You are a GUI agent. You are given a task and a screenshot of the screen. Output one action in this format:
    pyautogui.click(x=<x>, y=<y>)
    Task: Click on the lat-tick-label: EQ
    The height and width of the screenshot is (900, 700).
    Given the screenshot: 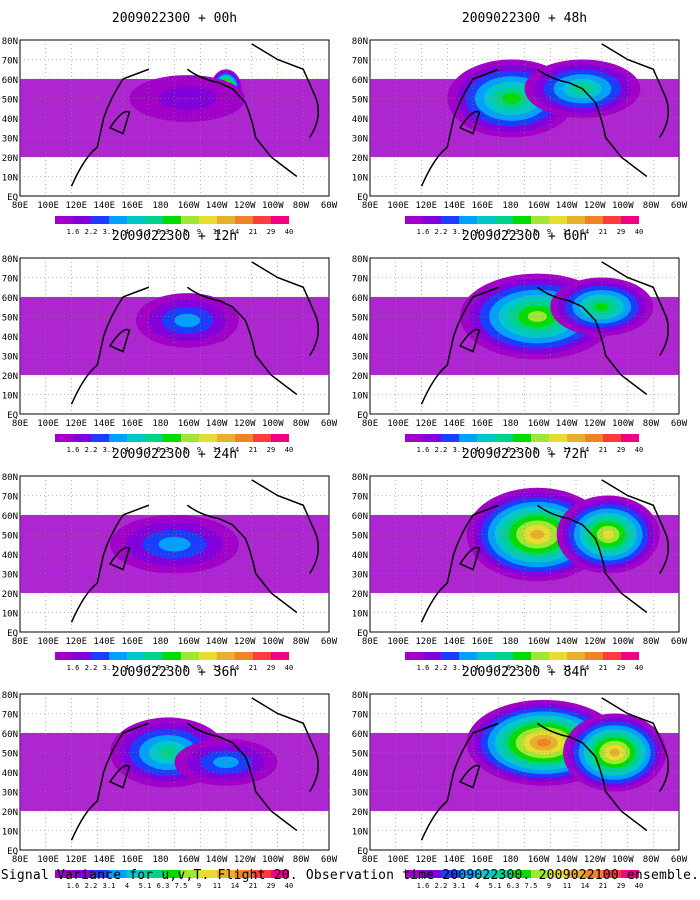 What is the action you would take?
    pyautogui.click(x=362, y=634)
    